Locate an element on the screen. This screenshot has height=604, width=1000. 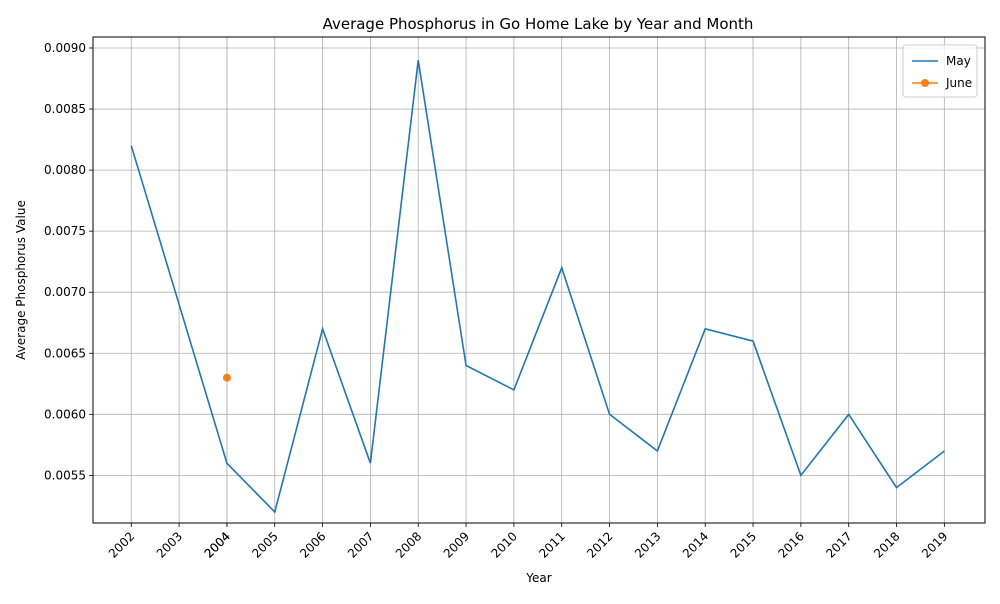
y-axis-label: Average Phosphorus Value is located at coordinates (21, 280).